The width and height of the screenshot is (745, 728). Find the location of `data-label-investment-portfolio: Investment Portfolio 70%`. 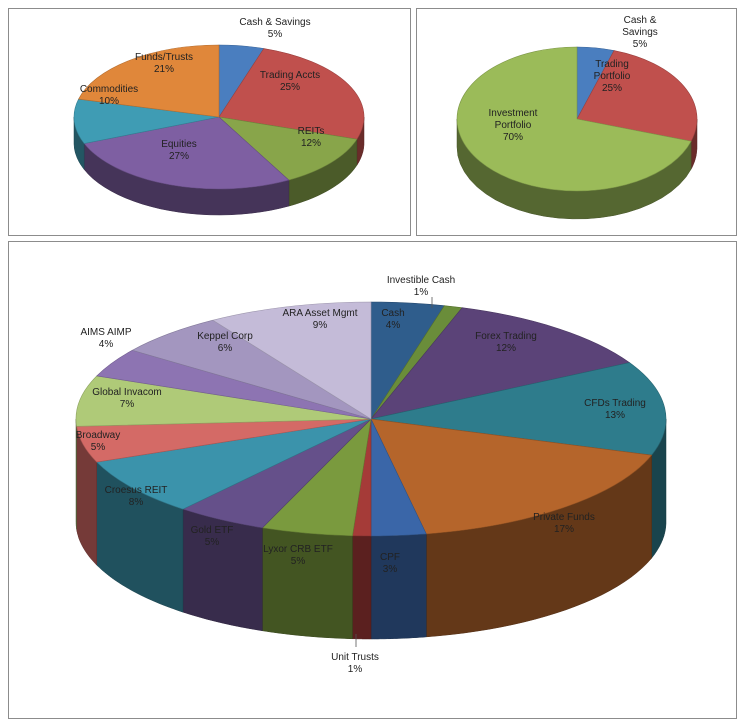

data-label-investment-portfolio: Investment Portfolio 70% is located at coordinates (513, 125).